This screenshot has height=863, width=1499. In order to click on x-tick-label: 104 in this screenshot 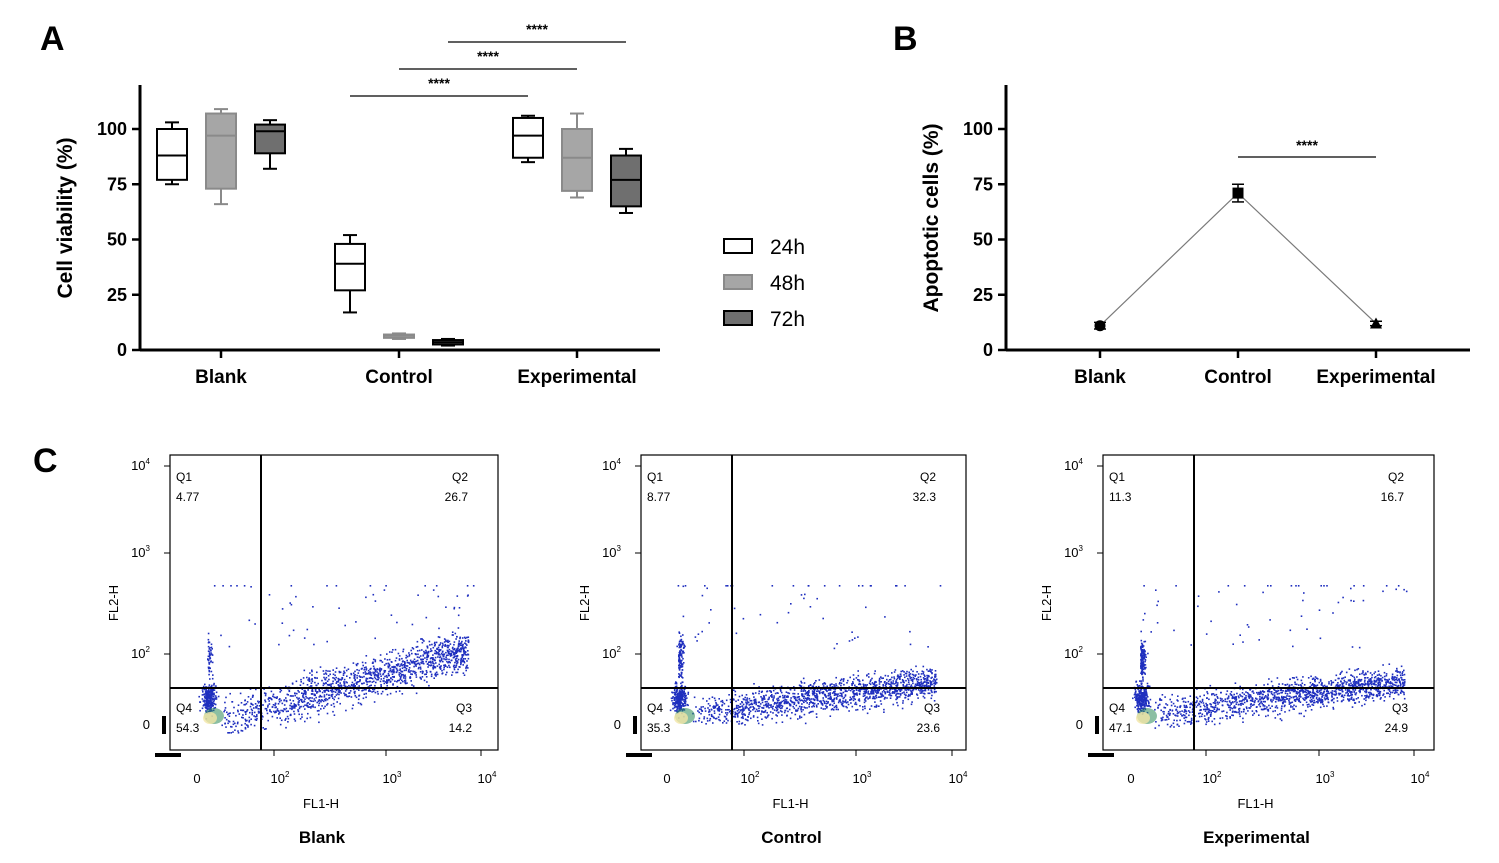, I will do `click(958, 778)`.